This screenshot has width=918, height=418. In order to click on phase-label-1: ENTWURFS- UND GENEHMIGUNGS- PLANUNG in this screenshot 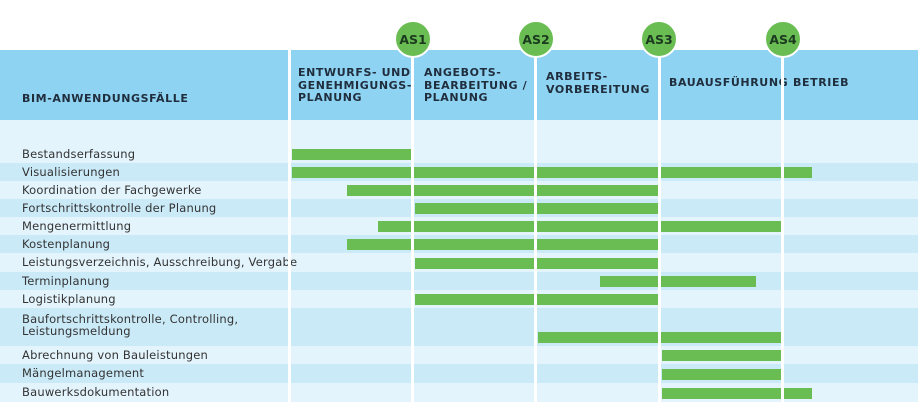, I will do `click(355, 85)`.